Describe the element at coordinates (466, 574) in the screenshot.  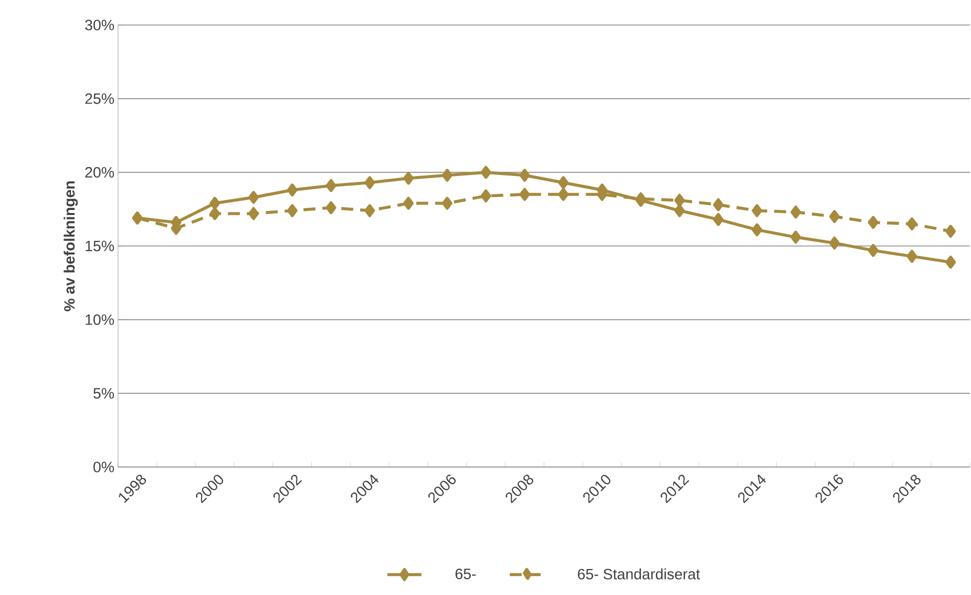
I see `legend-label: 65-` at that location.